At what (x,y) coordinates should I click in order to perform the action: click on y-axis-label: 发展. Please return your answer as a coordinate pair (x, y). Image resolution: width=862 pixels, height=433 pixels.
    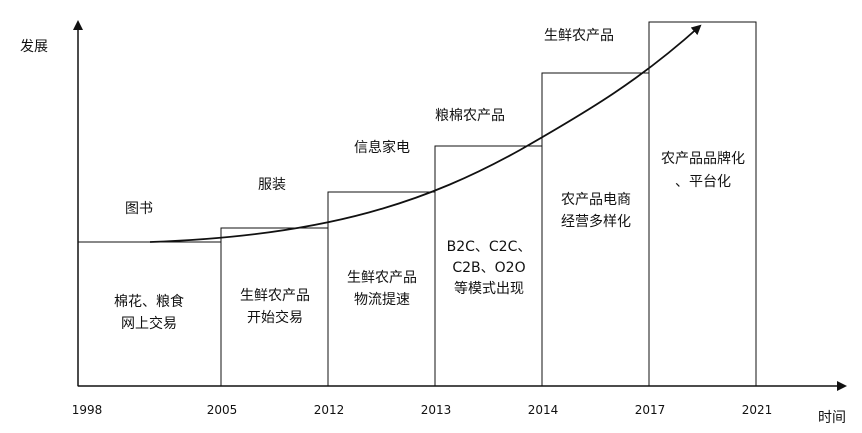
    Looking at the image, I should click on (34, 47).